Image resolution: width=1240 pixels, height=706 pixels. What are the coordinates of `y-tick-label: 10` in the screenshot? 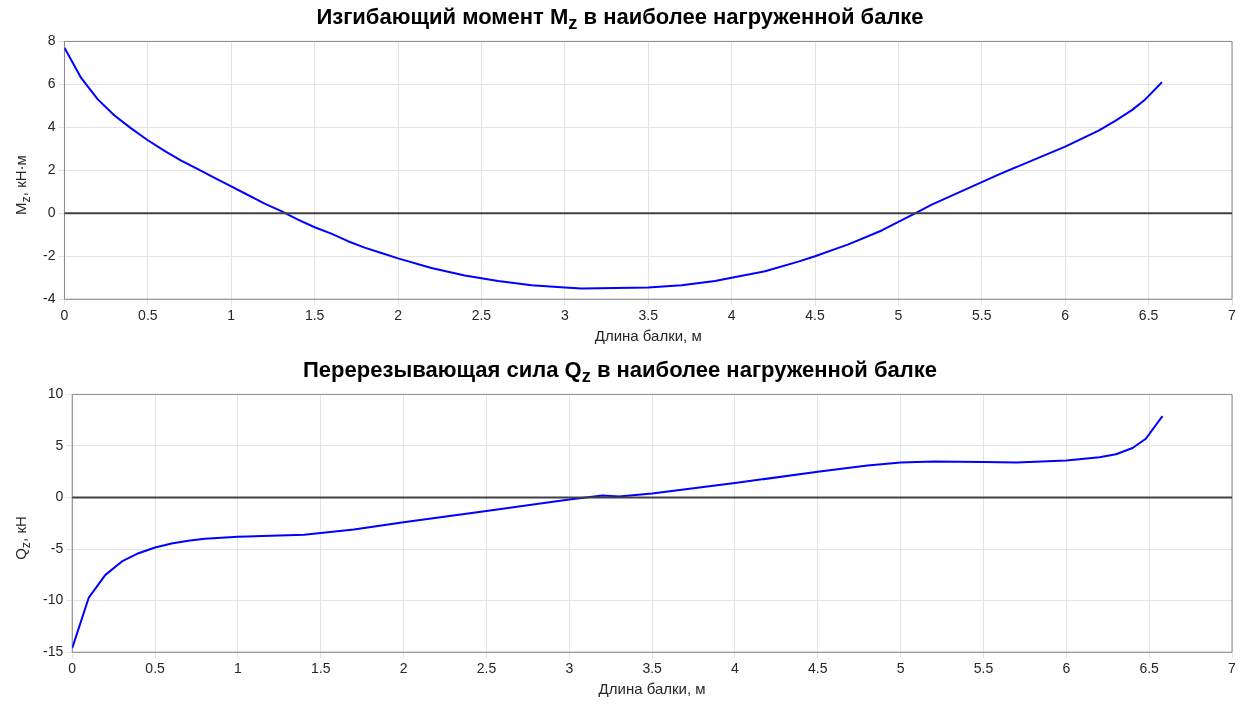 It's located at (55, 393).